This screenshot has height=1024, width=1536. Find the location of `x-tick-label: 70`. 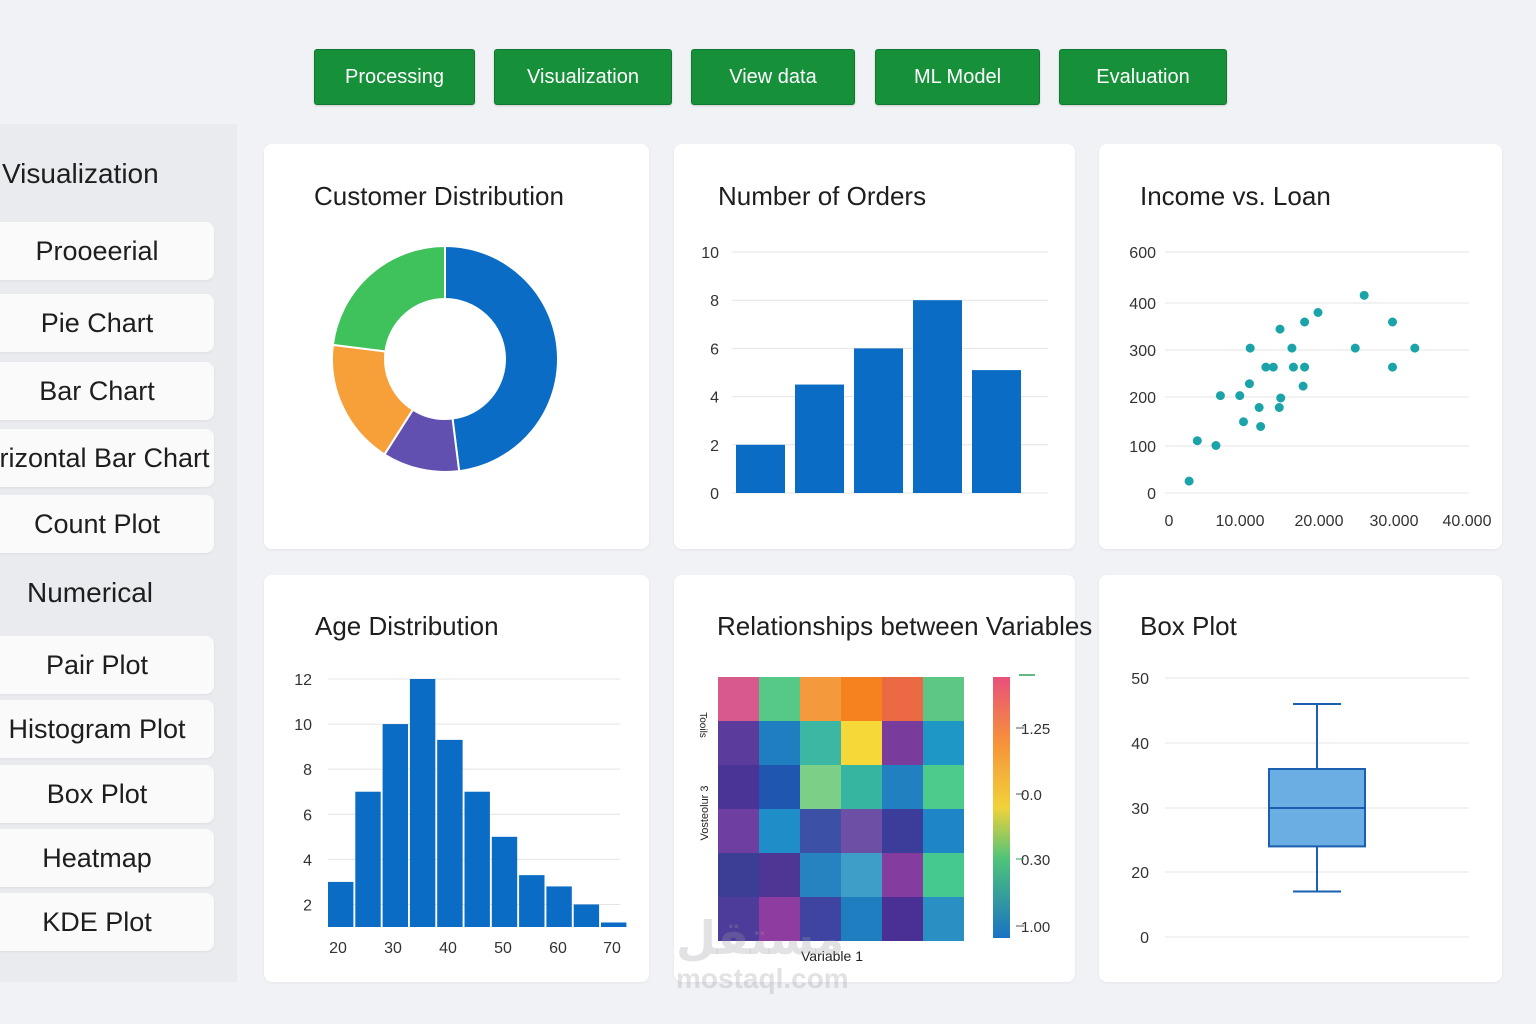

x-tick-label: 70 is located at coordinates (612, 948).